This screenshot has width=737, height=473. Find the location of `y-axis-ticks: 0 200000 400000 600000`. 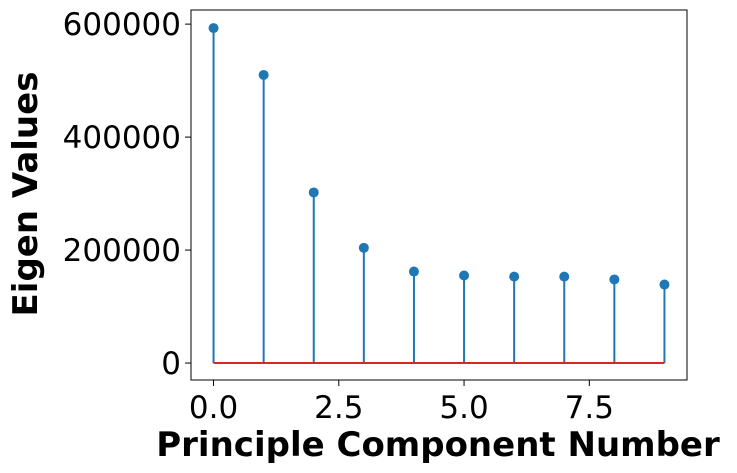

y-axis-ticks: 0 200000 400000 600000 is located at coordinates (127, 194).